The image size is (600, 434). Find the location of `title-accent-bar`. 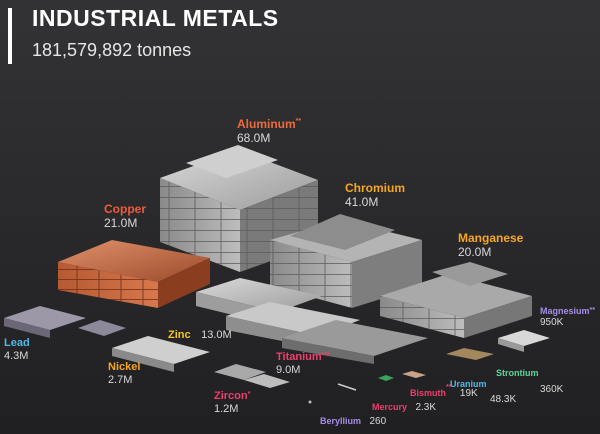

title-accent-bar is located at coordinates (10, 36).